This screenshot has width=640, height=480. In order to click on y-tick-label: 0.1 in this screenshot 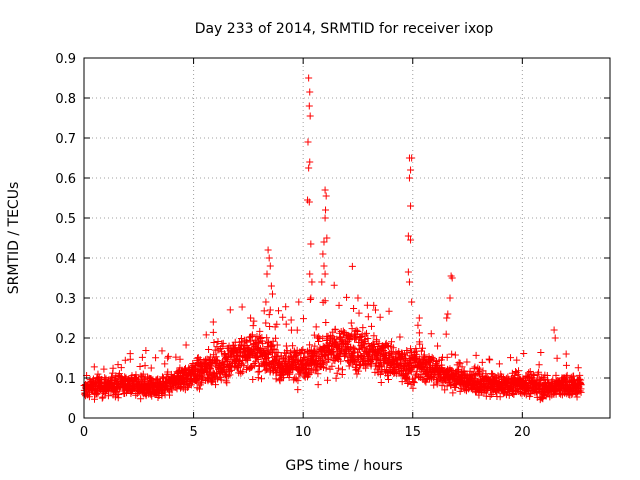, I will do `click(65, 379)`.